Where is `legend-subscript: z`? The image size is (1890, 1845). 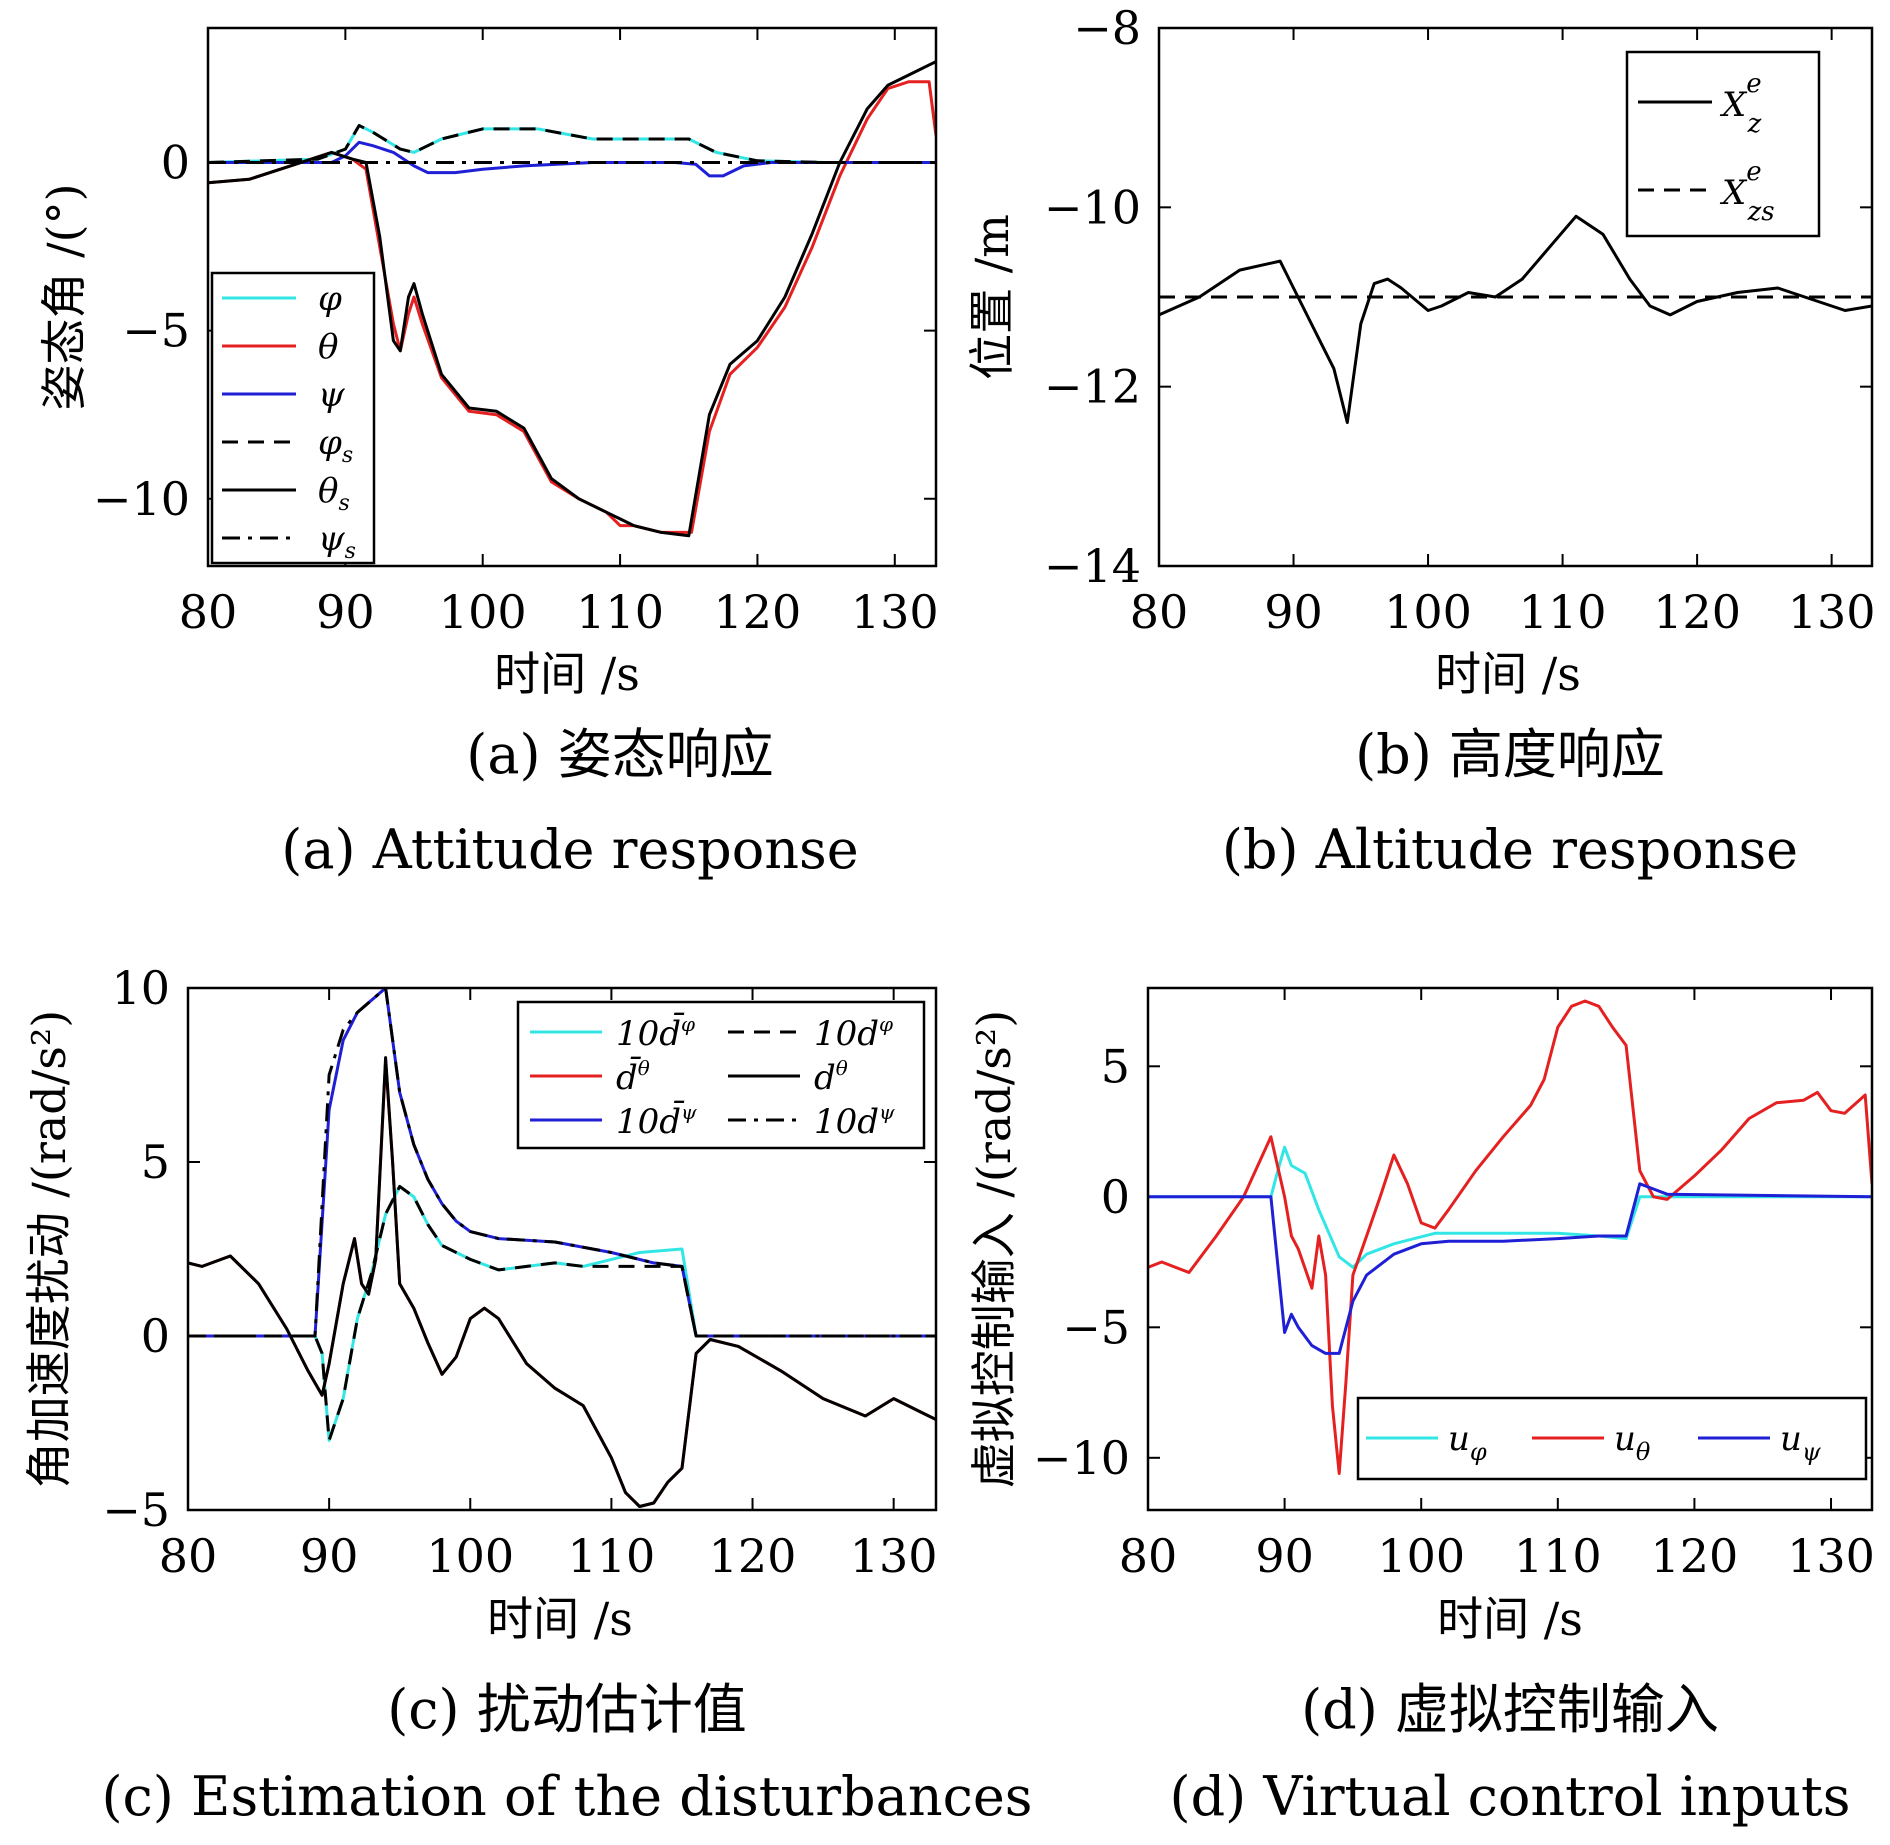 legend-subscript: z is located at coordinates (1754, 124).